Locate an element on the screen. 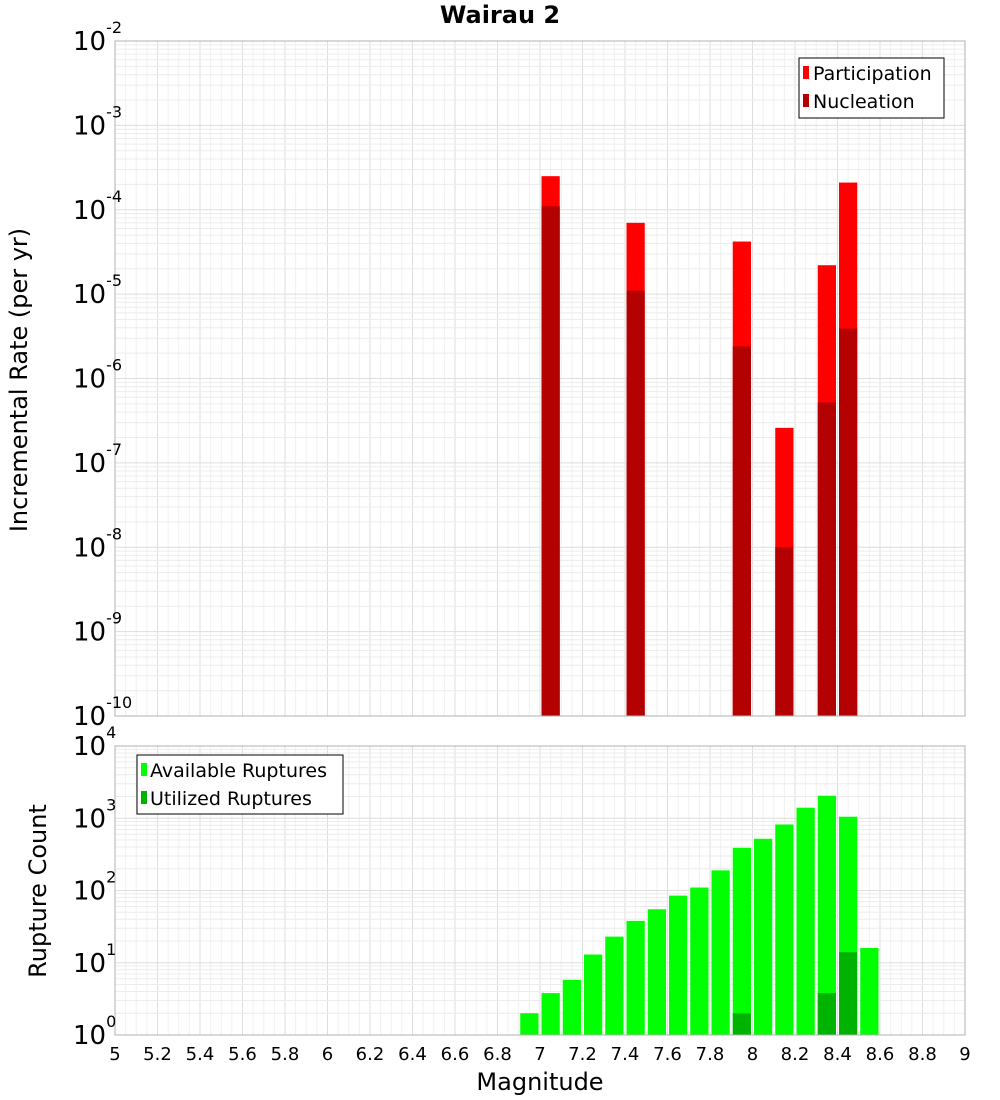  x-tick-label: 6.8 is located at coordinates (497, 1054).